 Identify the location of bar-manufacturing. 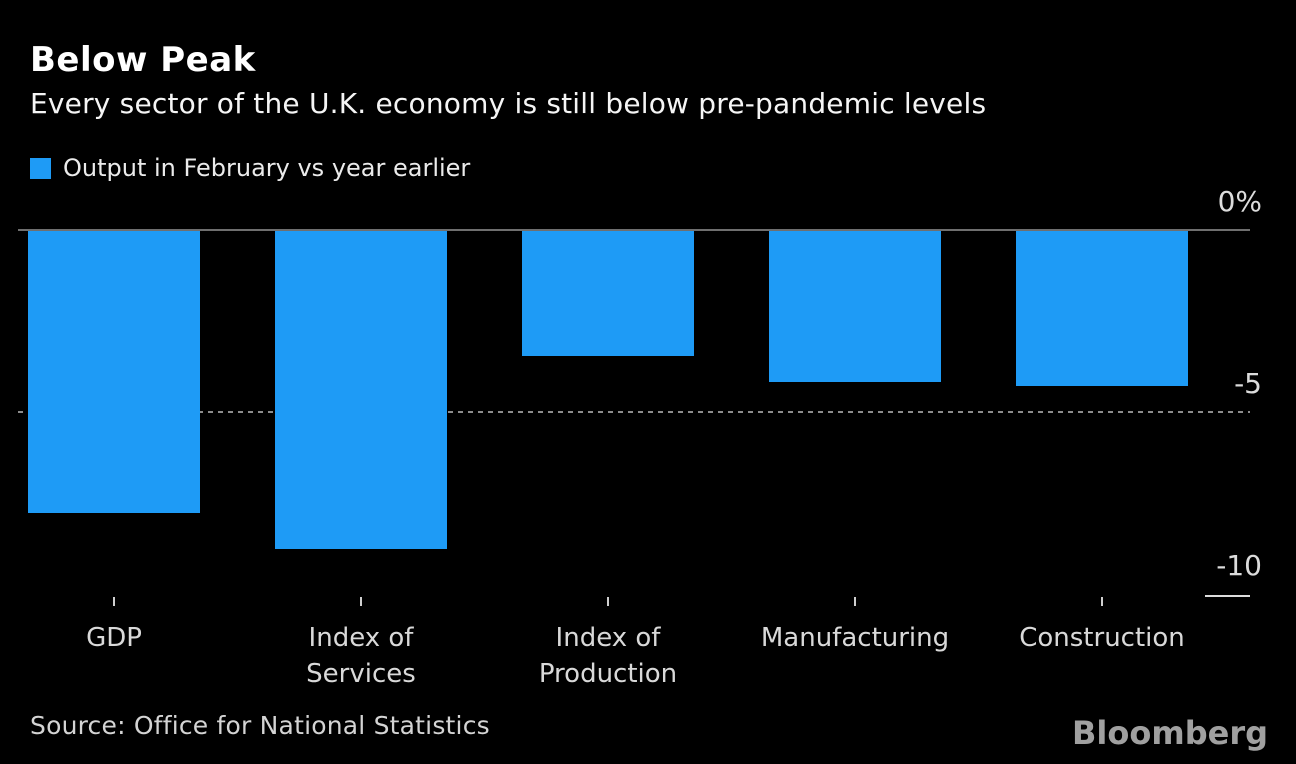
(855, 306).